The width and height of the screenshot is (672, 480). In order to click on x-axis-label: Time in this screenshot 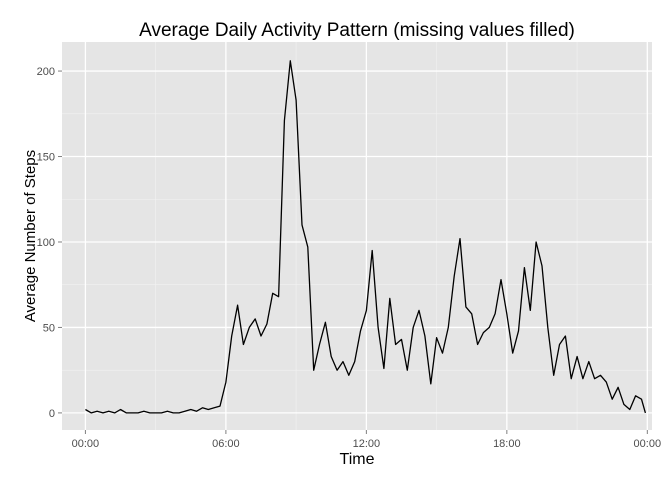, I will do `click(357, 459)`.